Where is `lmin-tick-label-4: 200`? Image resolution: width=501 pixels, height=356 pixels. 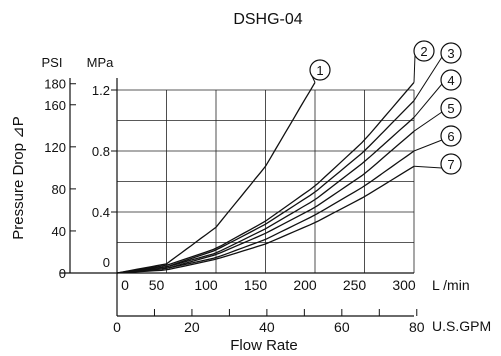
lmin-tick-label-4: 200 is located at coordinates (305, 285).